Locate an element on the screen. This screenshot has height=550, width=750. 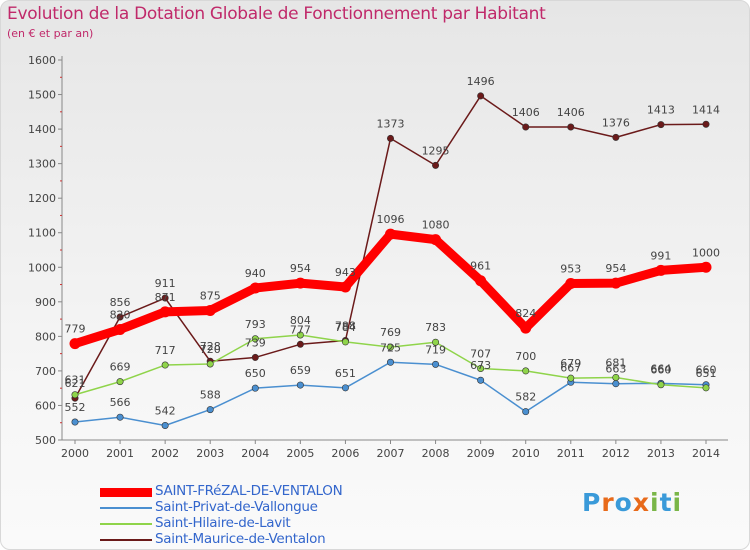
data-label: 720 is located at coordinates (210, 349).